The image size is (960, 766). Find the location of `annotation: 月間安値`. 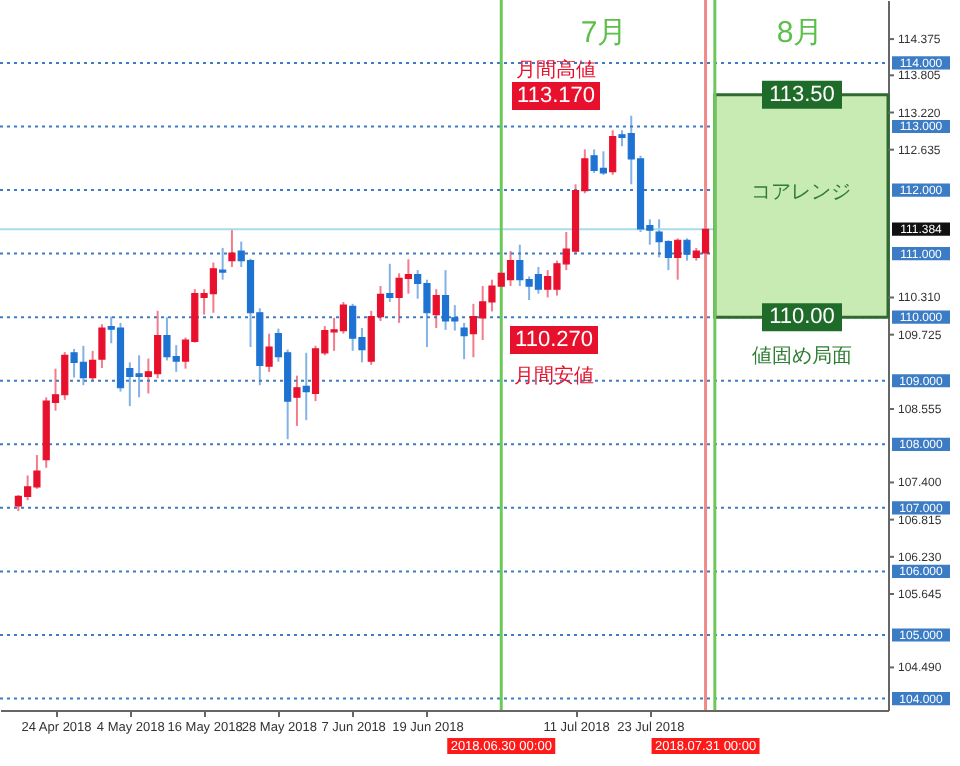

annotation: 月間安値 is located at coordinates (554, 376).